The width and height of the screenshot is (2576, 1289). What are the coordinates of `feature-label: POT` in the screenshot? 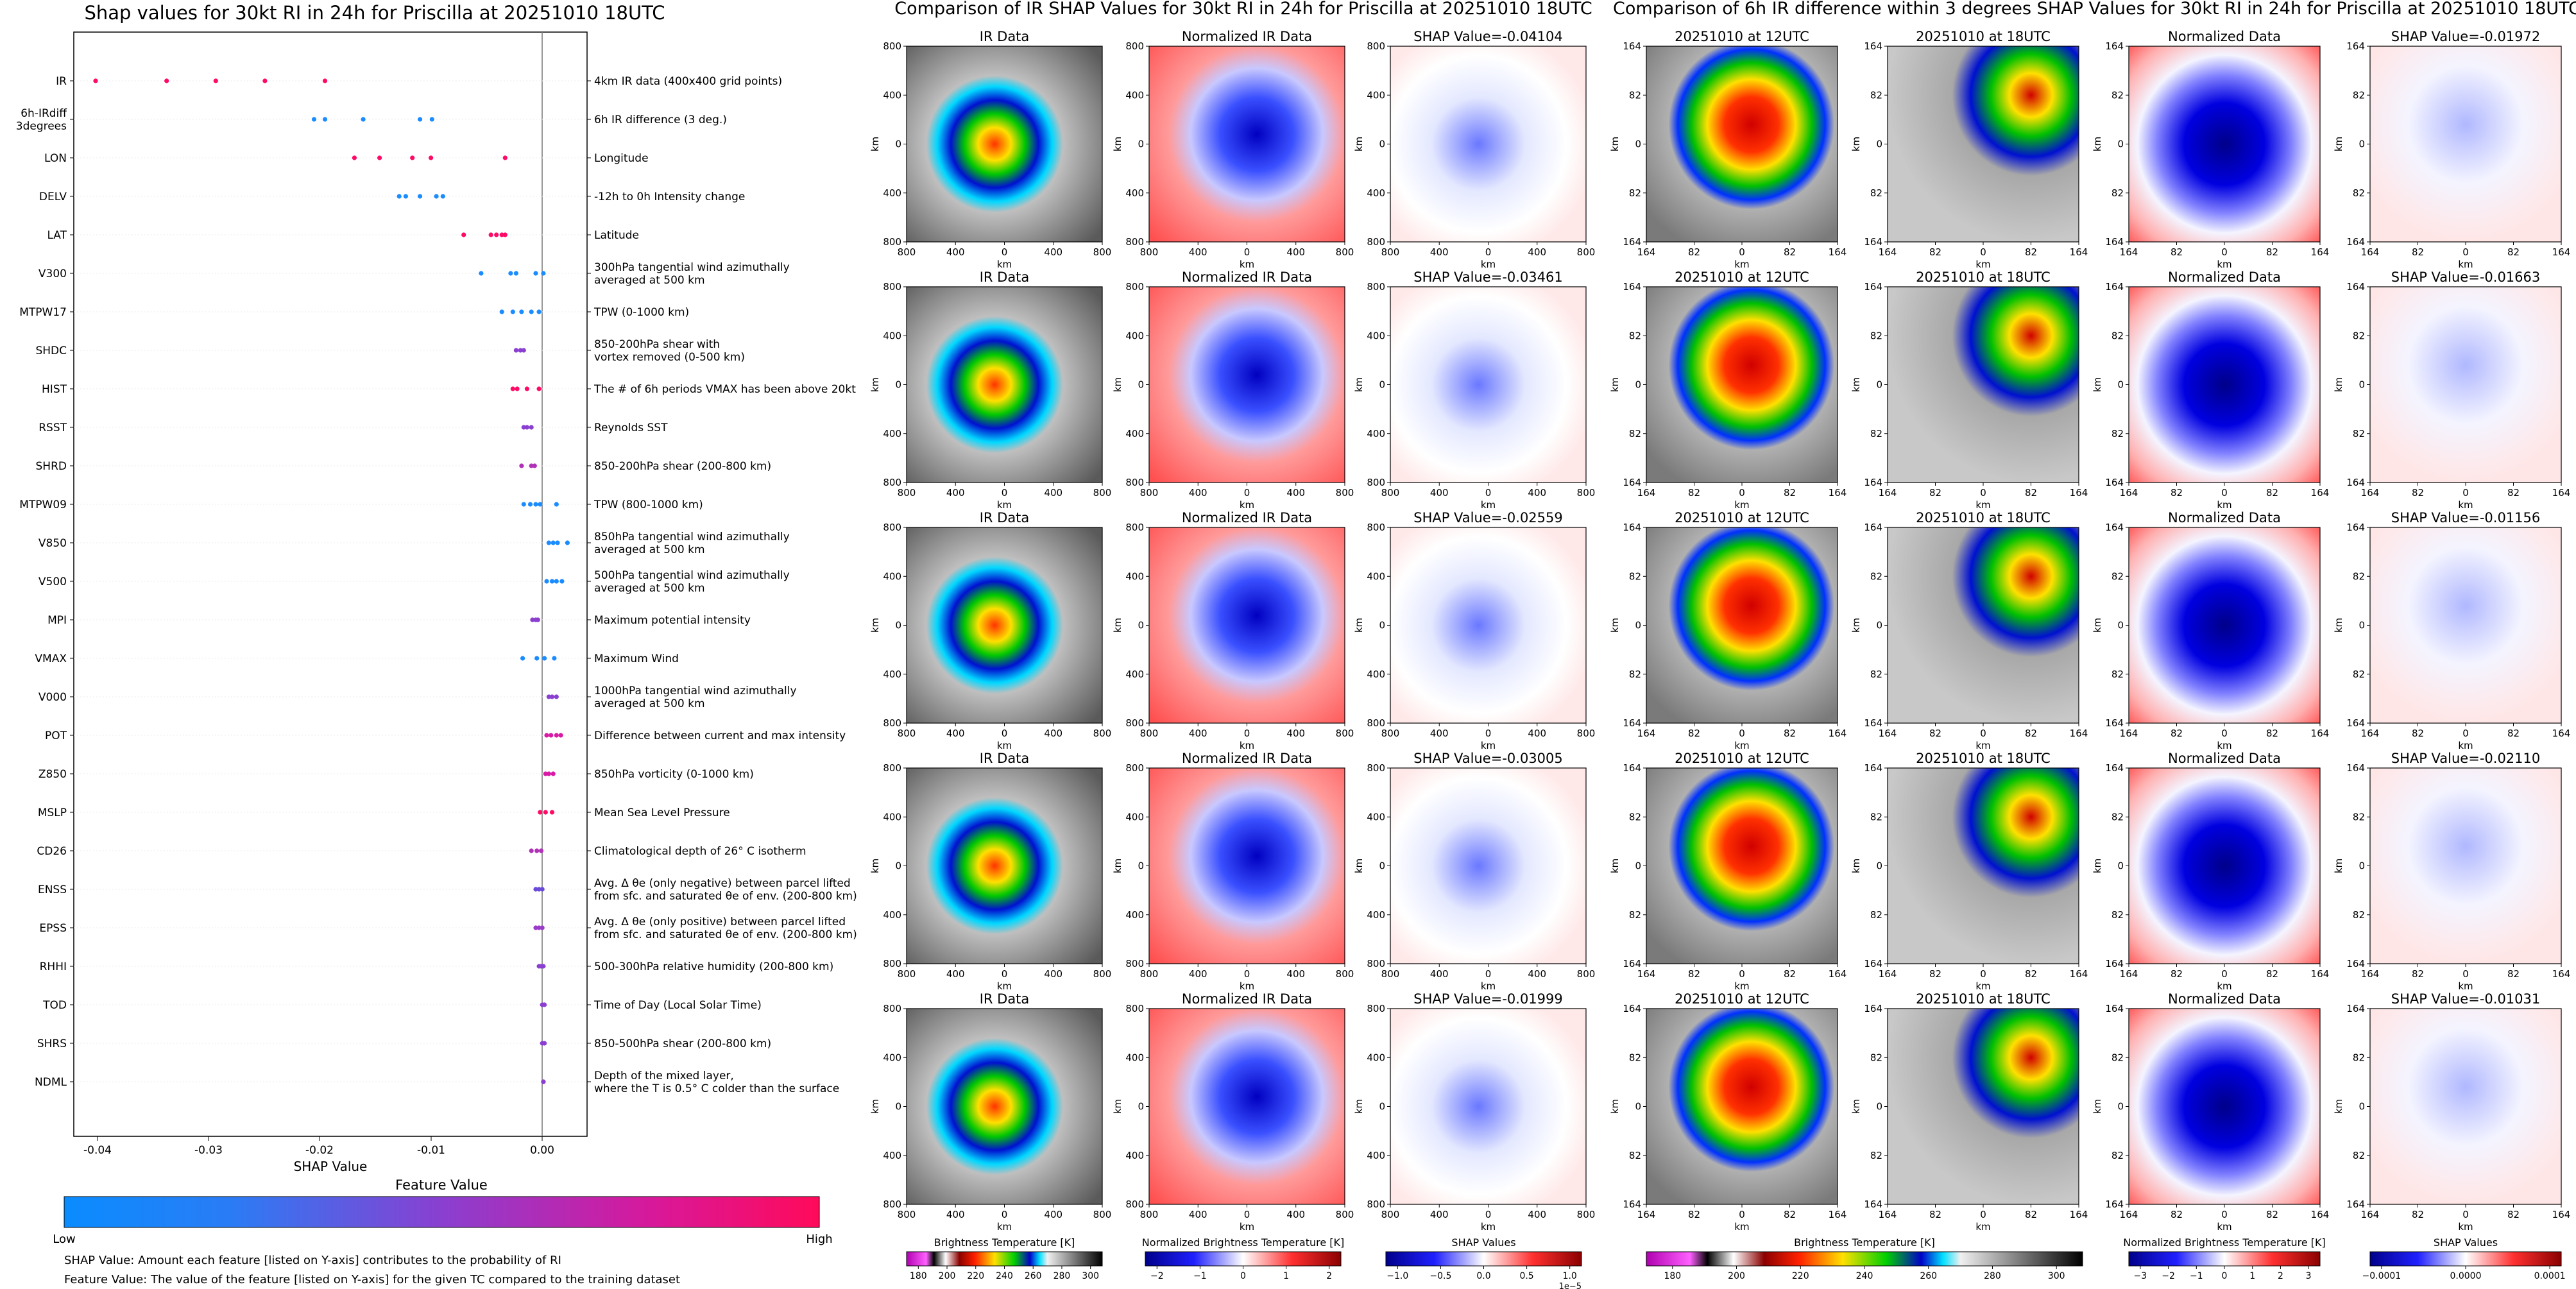 It's located at (56, 736).